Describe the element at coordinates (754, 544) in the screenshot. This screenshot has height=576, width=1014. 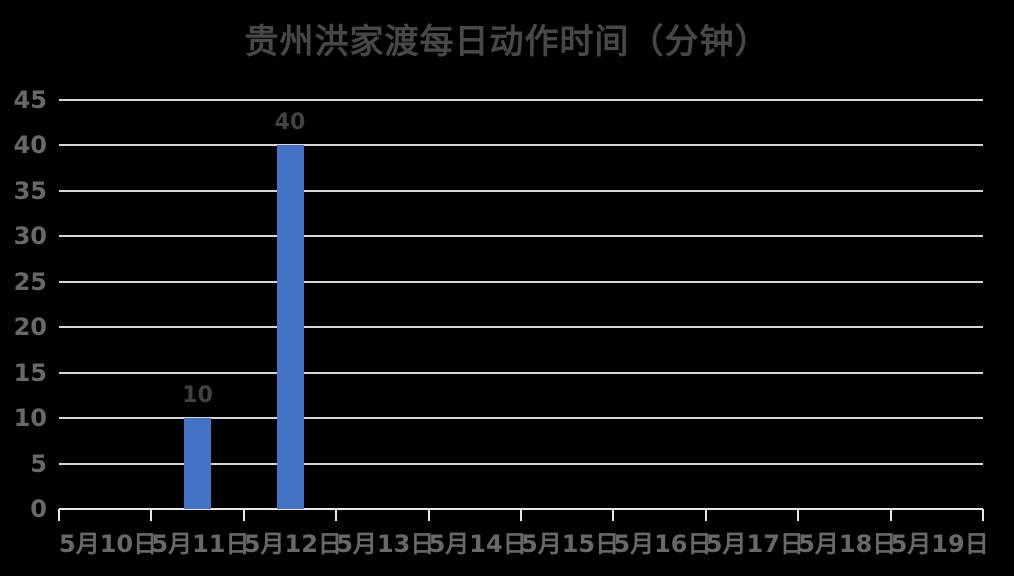
I see `x-tick-label: 5月17日` at that location.